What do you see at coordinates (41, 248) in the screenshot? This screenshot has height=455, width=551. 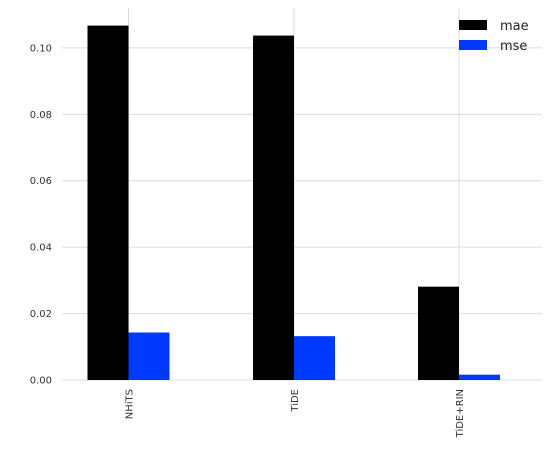 I see `y-tick-label: 0.04` at bounding box center [41, 248].